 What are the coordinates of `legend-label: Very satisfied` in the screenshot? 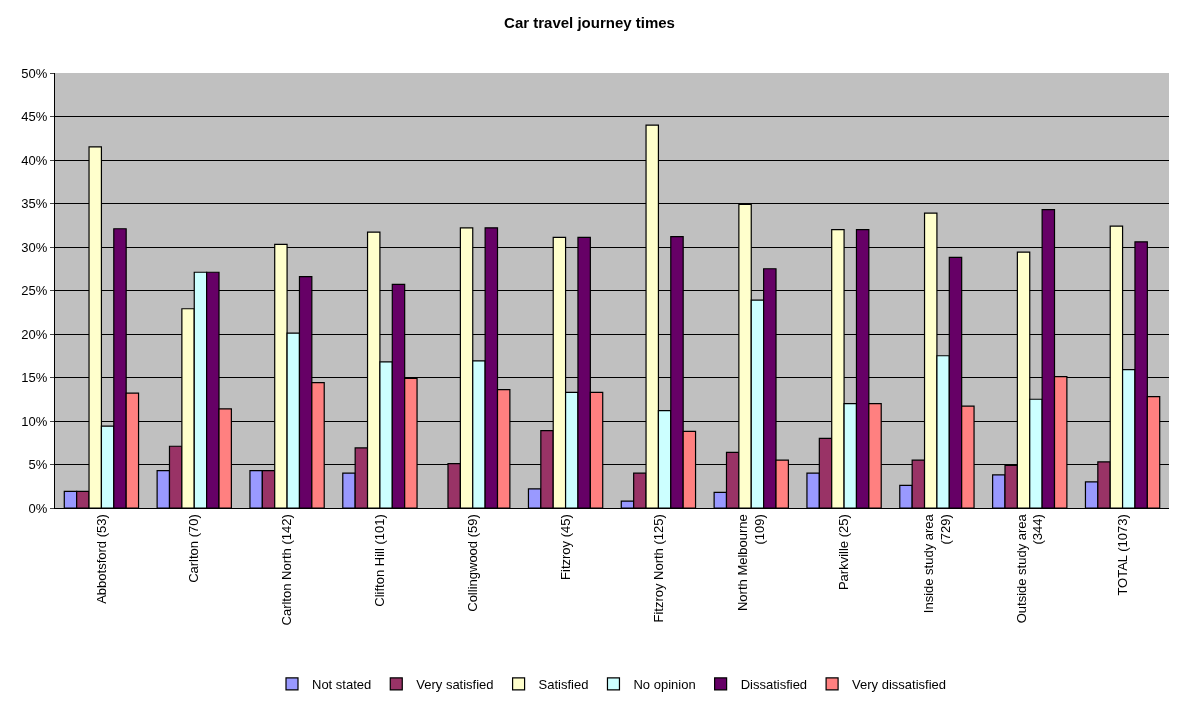 It's located at (455, 684).